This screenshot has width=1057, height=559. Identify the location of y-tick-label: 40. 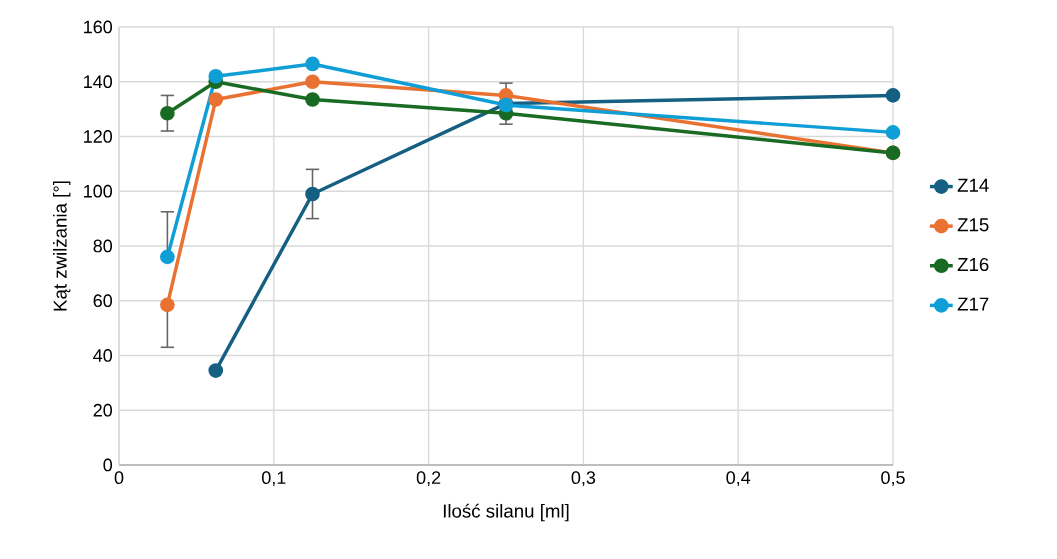
(103, 355).